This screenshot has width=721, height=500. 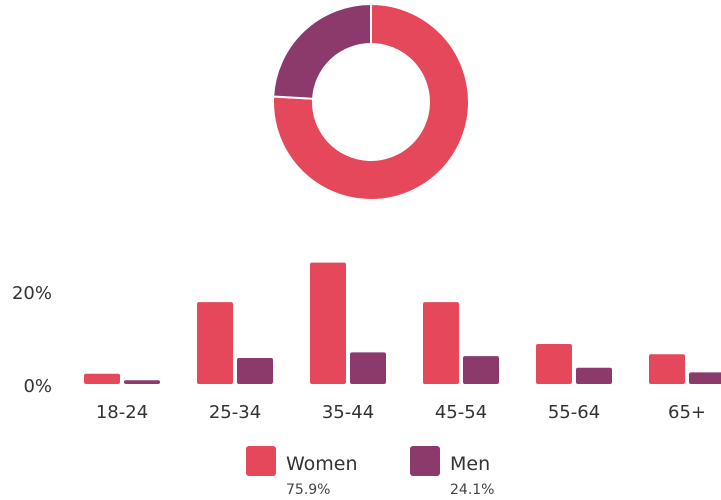 I want to click on legend-swatch-men, so click(x=425, y=461).